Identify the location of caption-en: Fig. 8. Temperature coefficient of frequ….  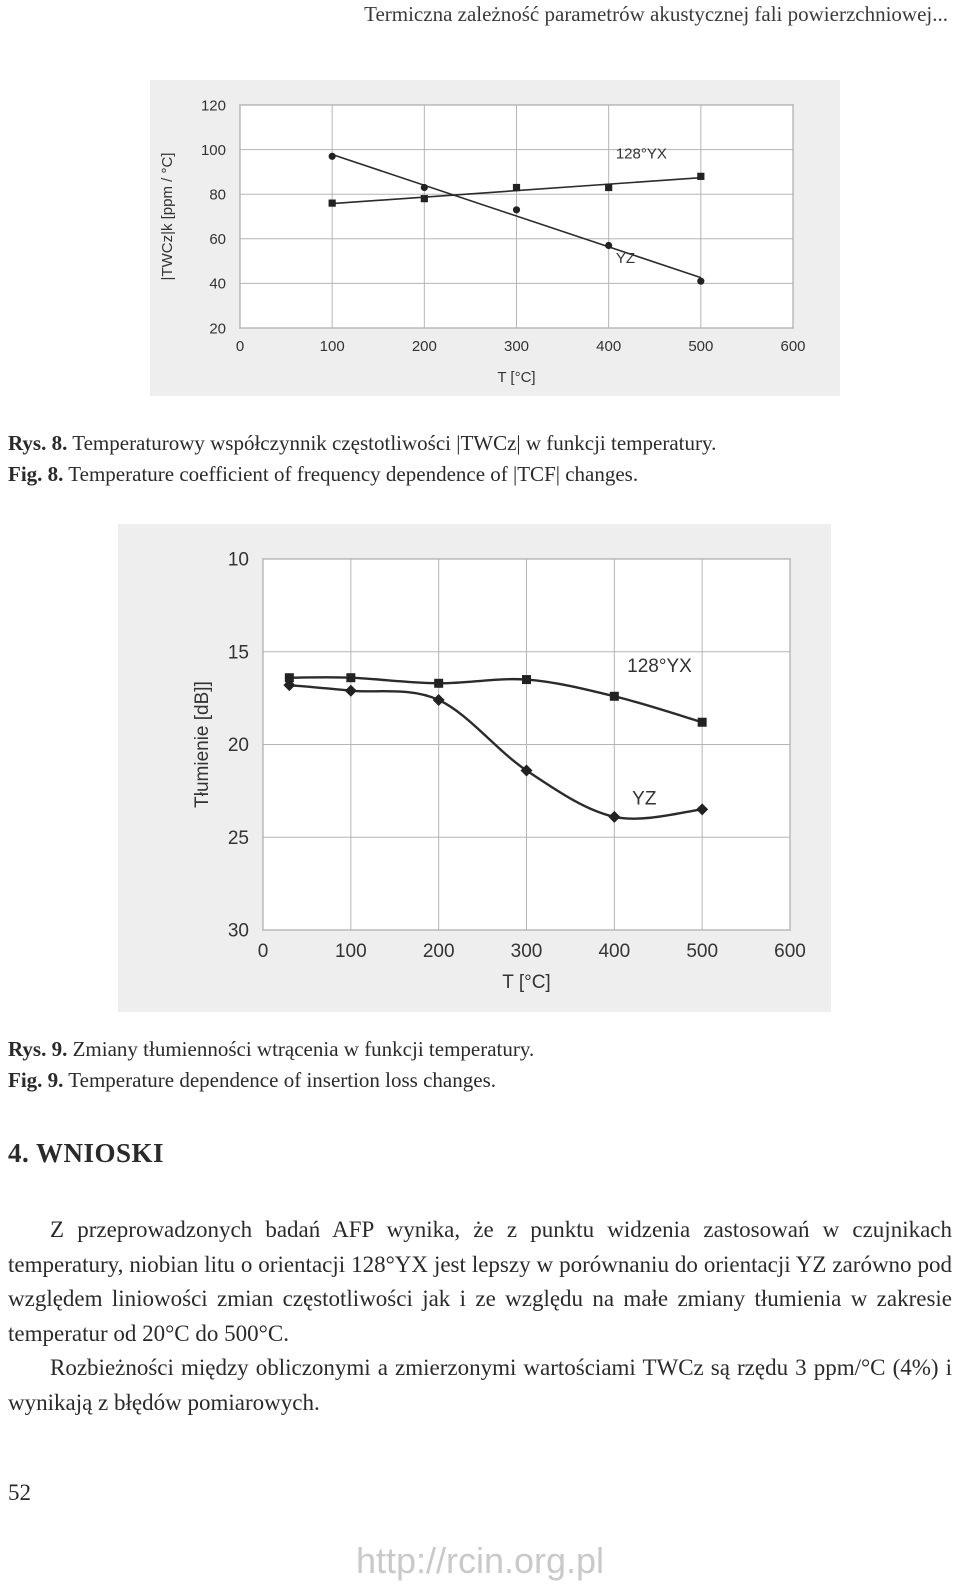
(362, 474).